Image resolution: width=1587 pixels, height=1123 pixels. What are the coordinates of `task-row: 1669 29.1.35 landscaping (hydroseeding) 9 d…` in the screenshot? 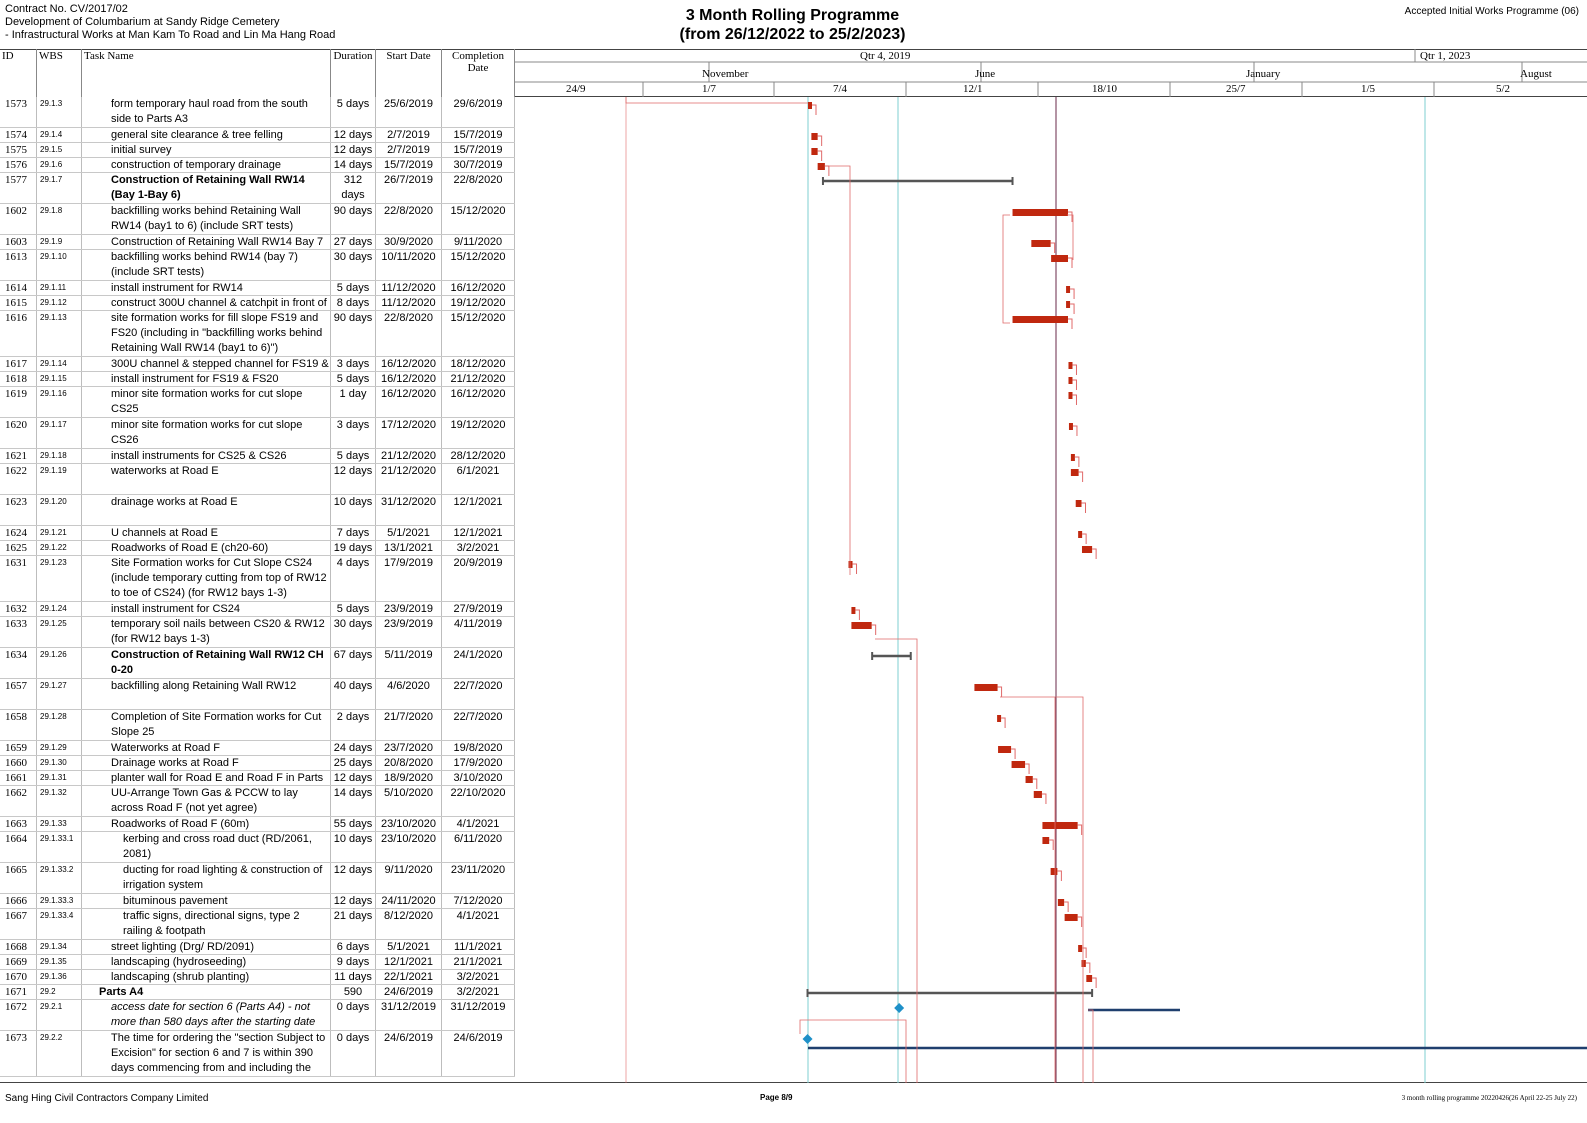 It's located at (257, 962).